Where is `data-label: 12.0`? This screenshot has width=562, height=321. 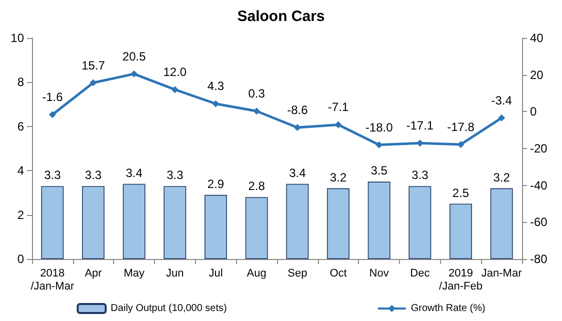 data-label: 12.0 is located at coordinates (175, 72).